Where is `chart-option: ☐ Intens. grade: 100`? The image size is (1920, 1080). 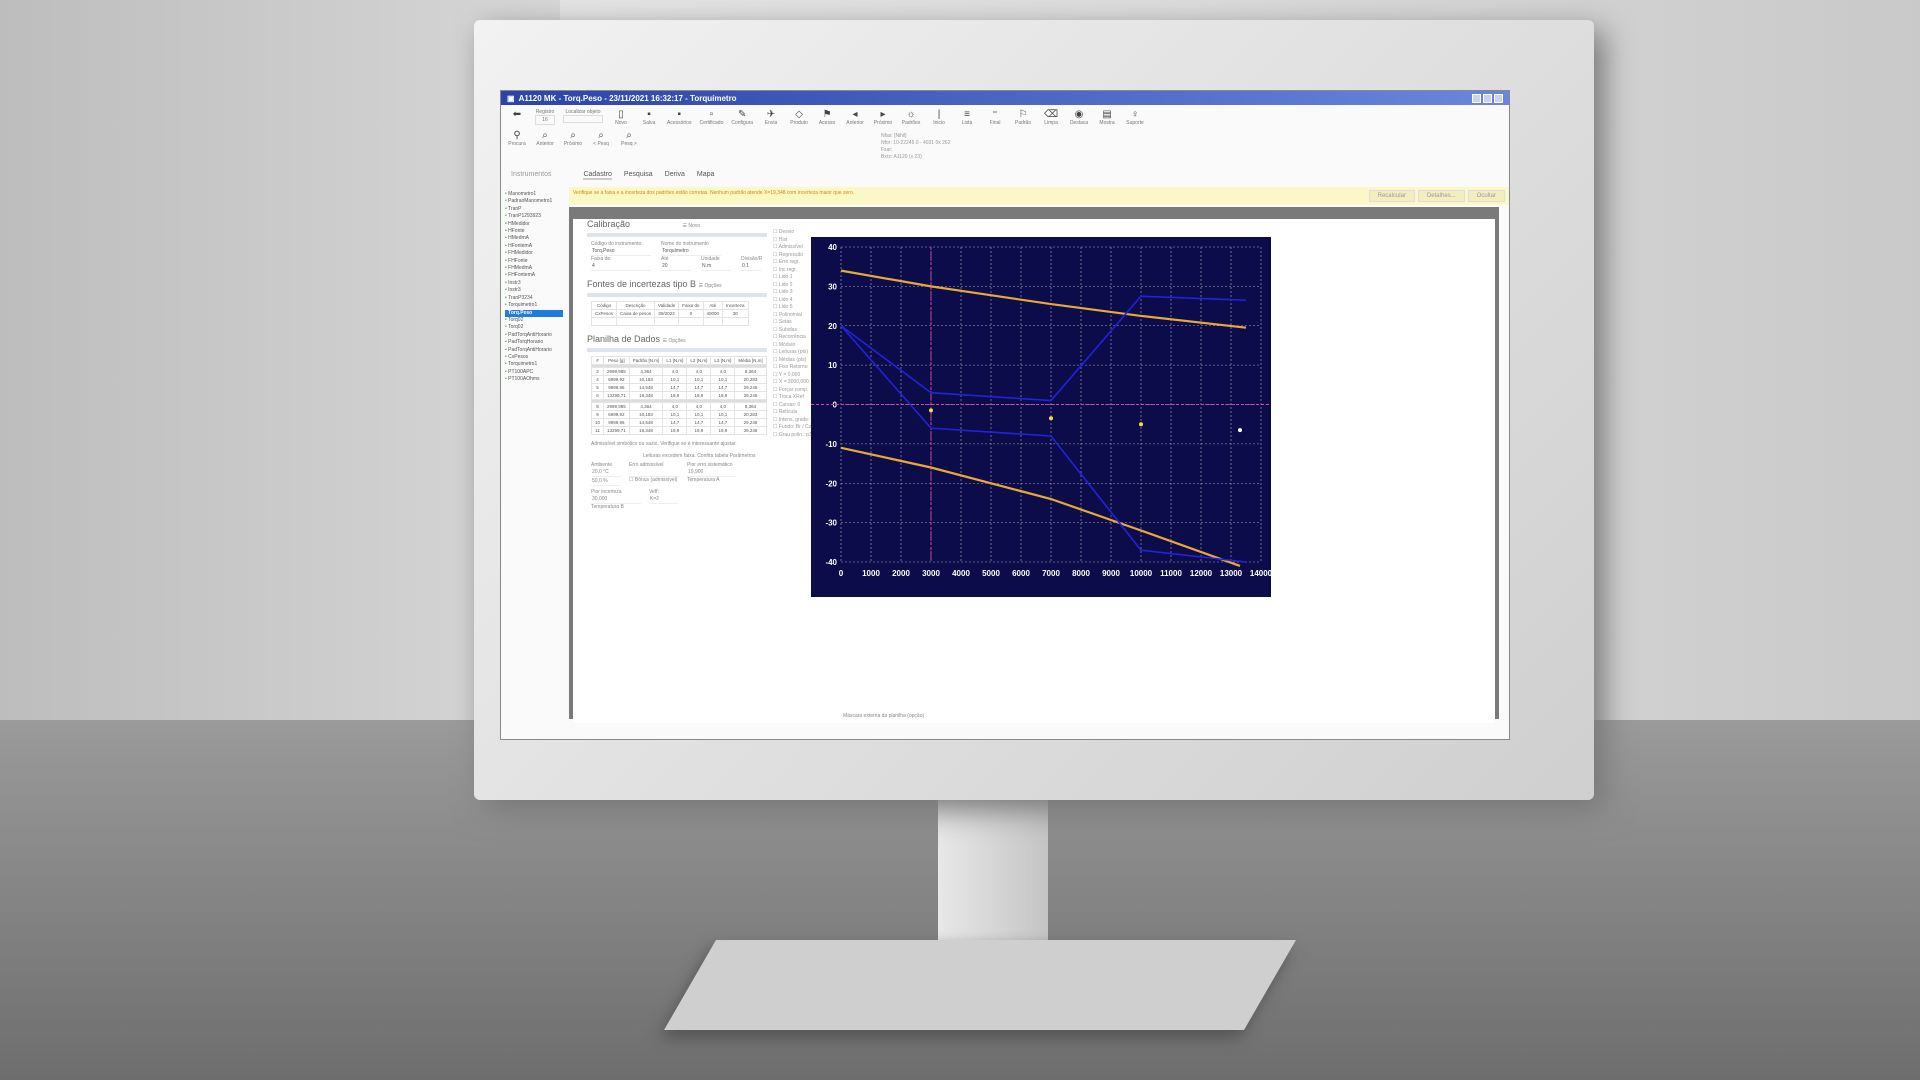
chart-option: ☐ Intens. grade: 100 is located at coordinates (796, 419).